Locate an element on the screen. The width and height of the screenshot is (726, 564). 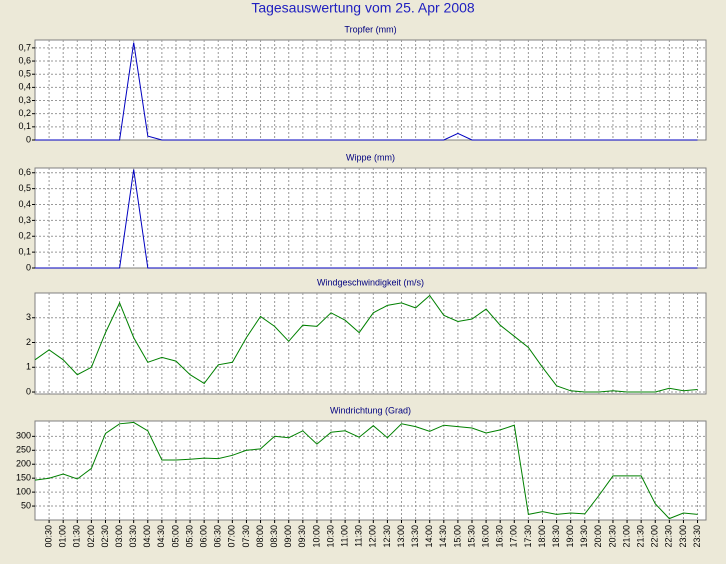
x-tick-label: 07:00 is located at coordinates (232, 536).